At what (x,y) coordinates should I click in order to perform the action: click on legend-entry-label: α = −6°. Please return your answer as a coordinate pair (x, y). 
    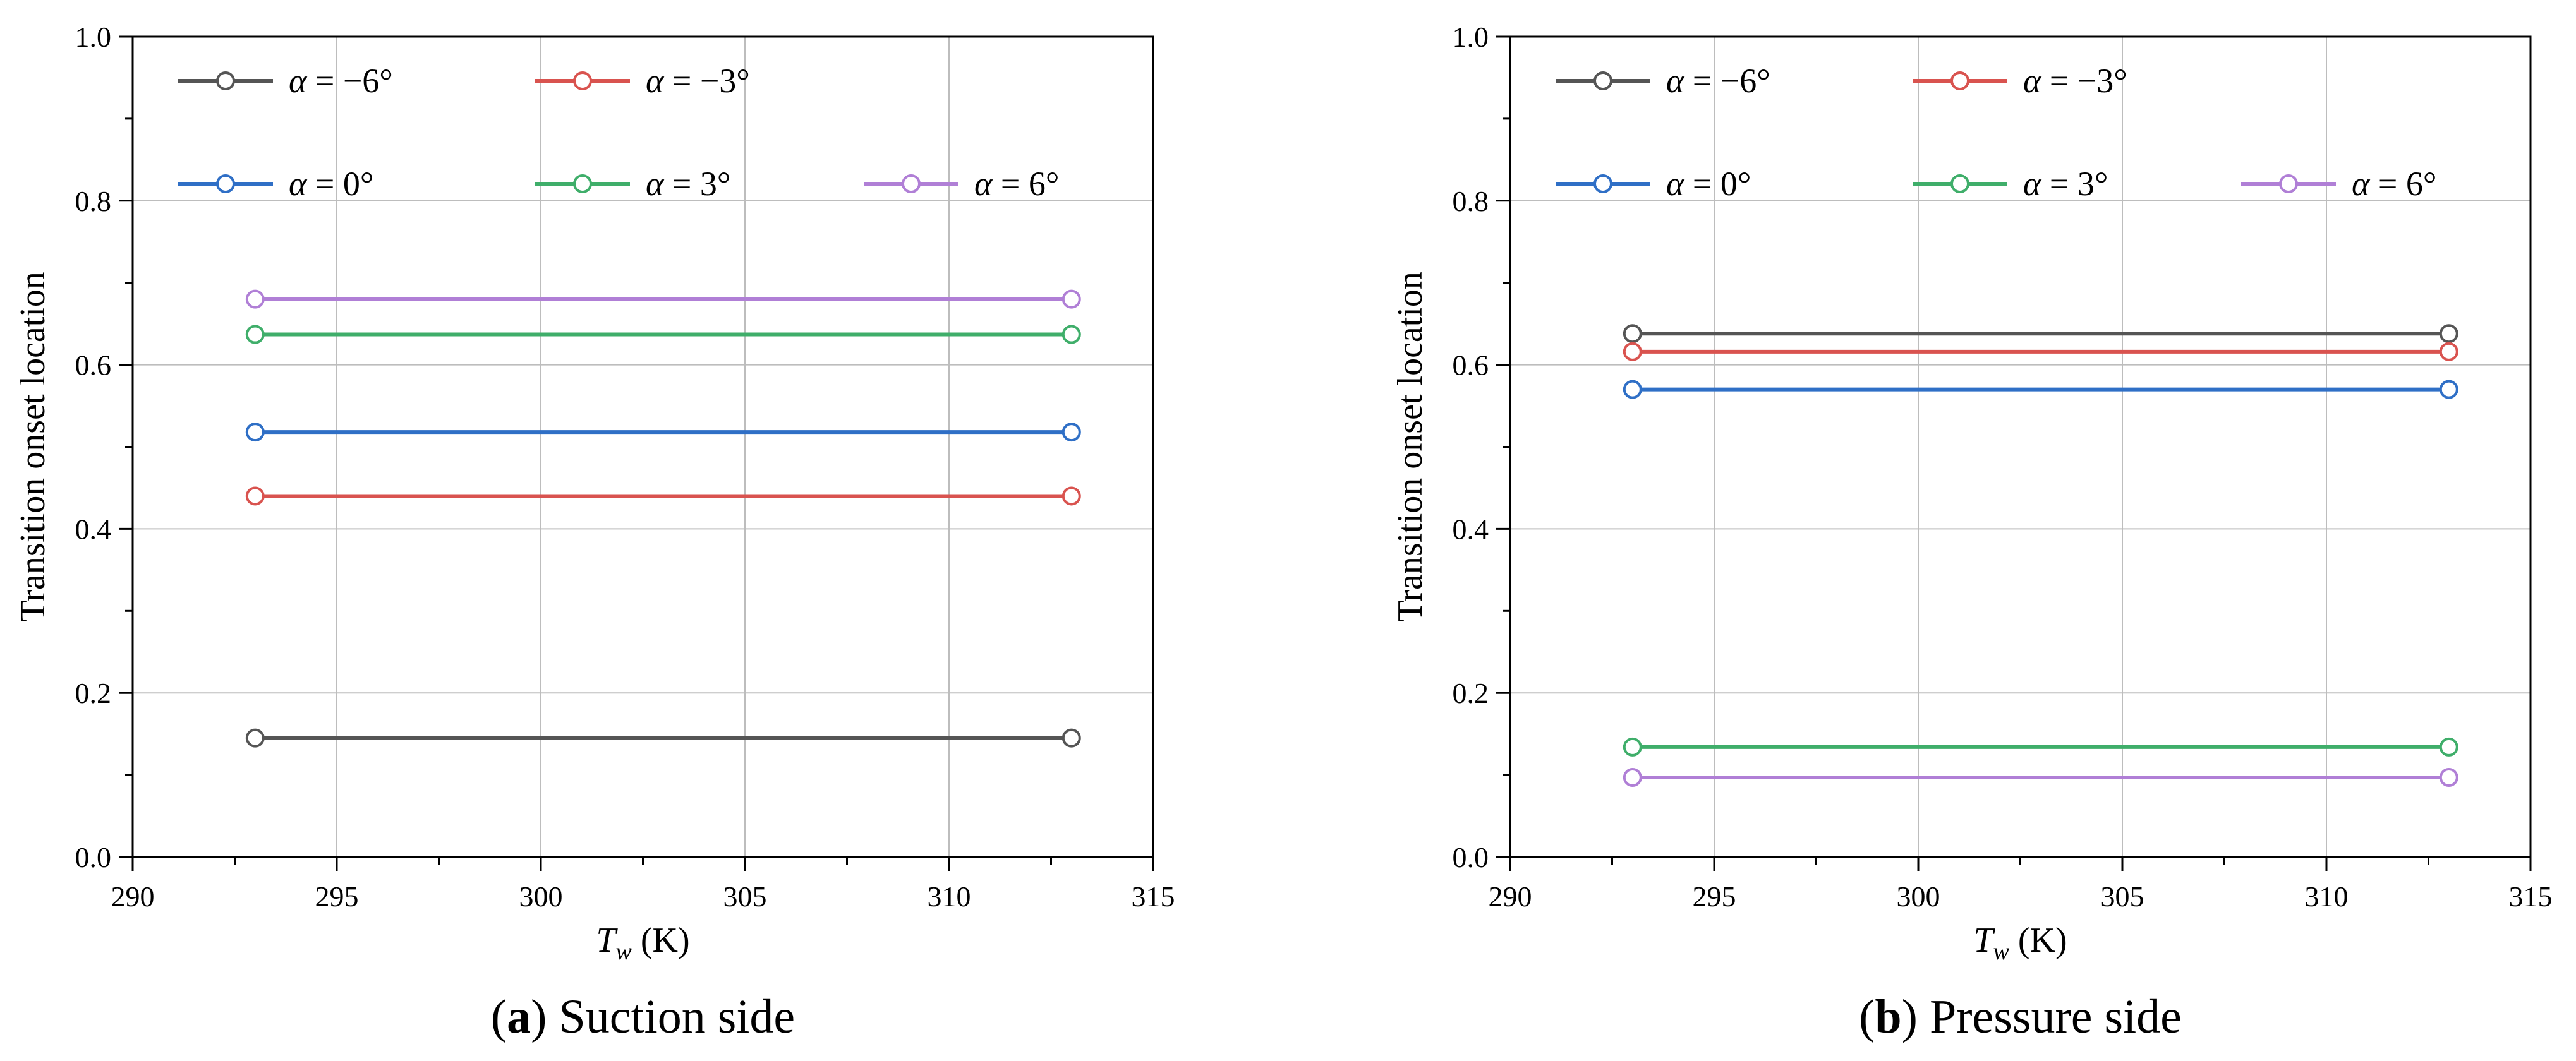
    Looking at the image, I should click on (1718, 81).